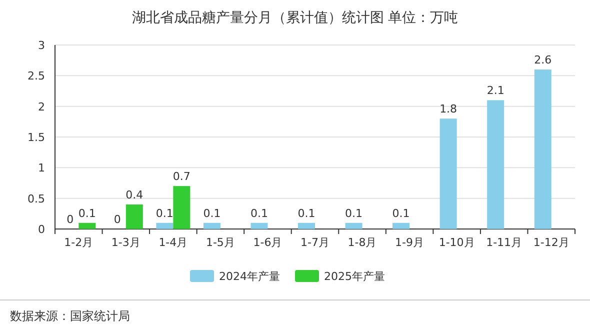  Describe the element at coordinates (409, 242) in the screenshot. I see `x-tick-label: 1-9月` at that location.